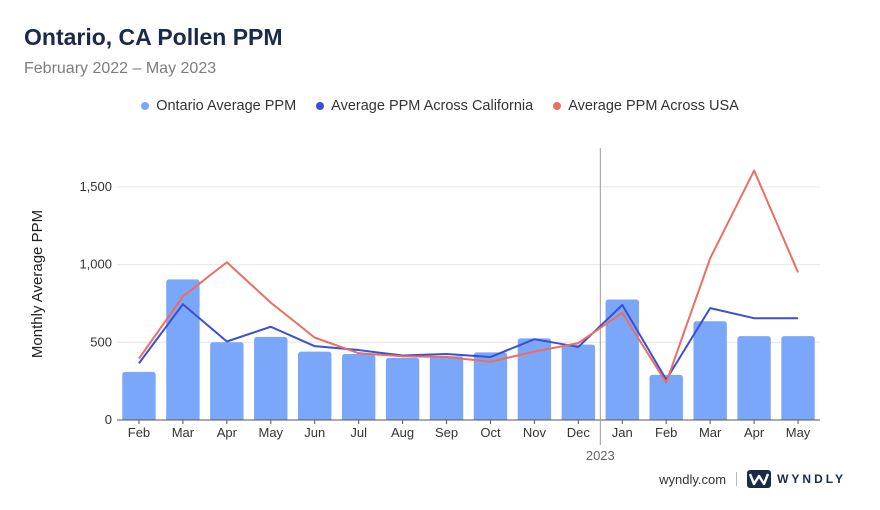  I want to click on legend-label-ontario: Ontario Average PPM, so click(226, 106).